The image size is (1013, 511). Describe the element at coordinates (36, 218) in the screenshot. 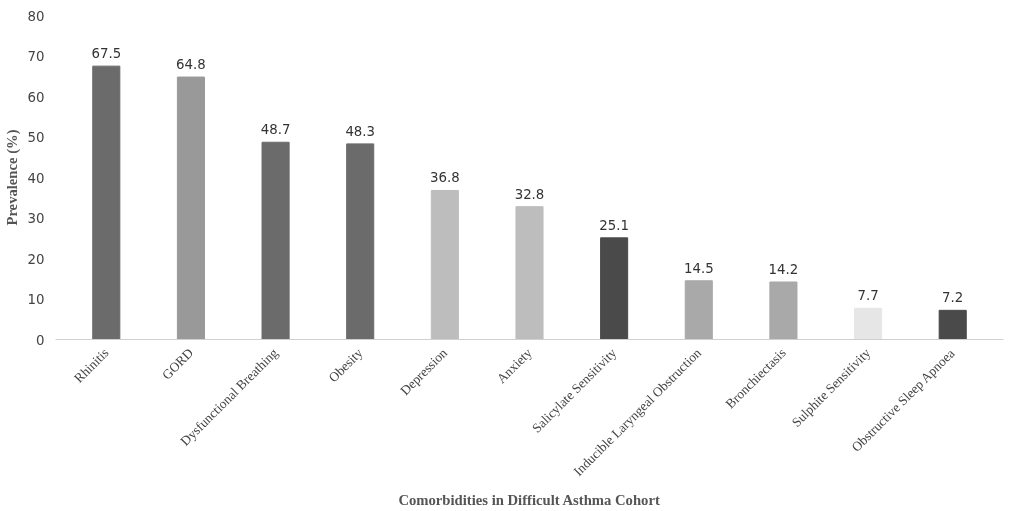

I see `y-tick-label: 30` at that location.